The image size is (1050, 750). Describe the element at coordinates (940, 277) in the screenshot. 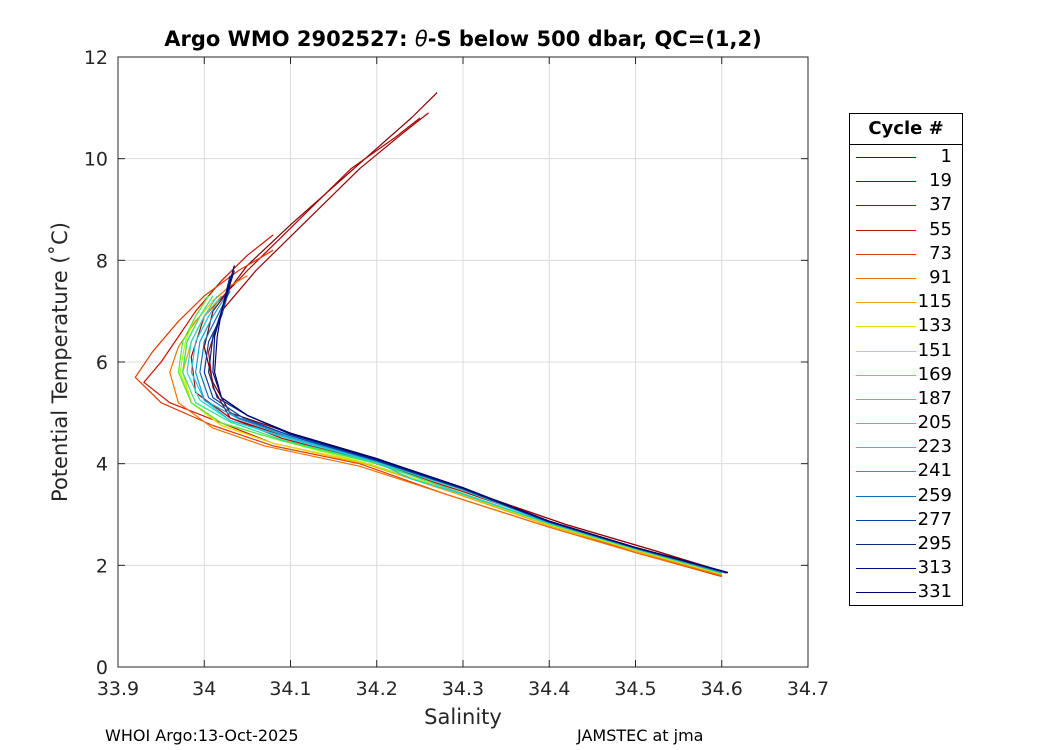

I see `legend-label: 91` at that location.